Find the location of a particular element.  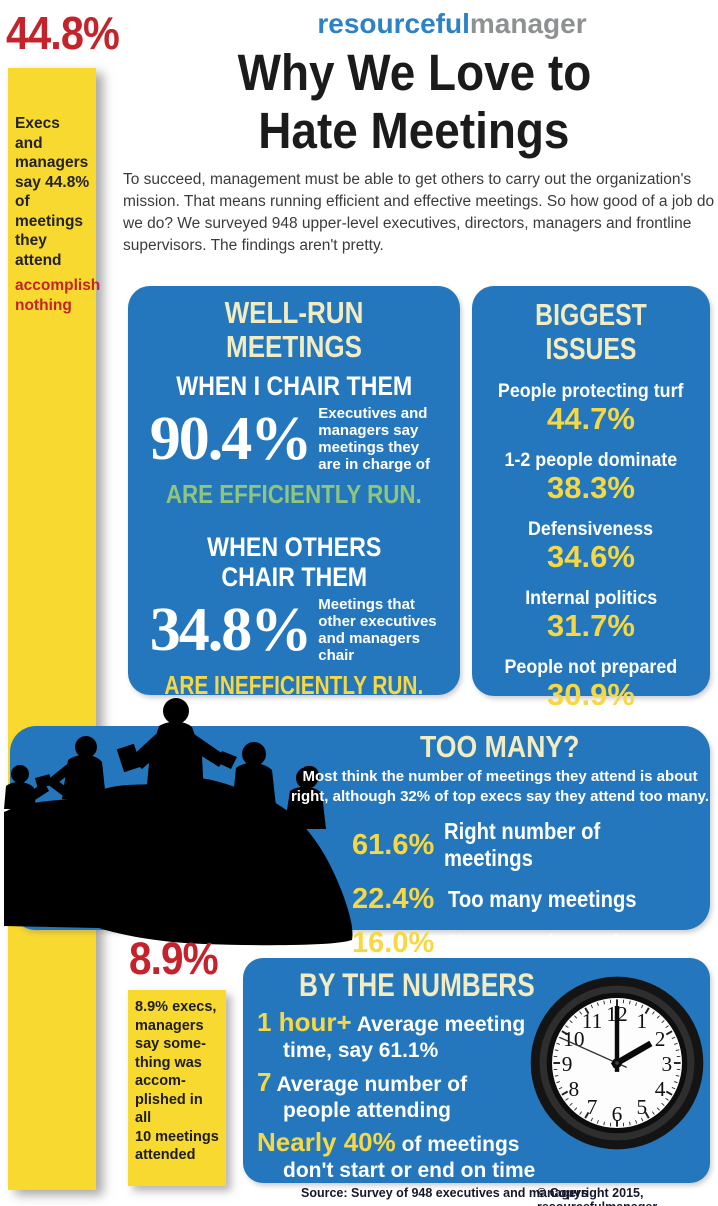

attendee3-head is located at coordinates (254, 754).